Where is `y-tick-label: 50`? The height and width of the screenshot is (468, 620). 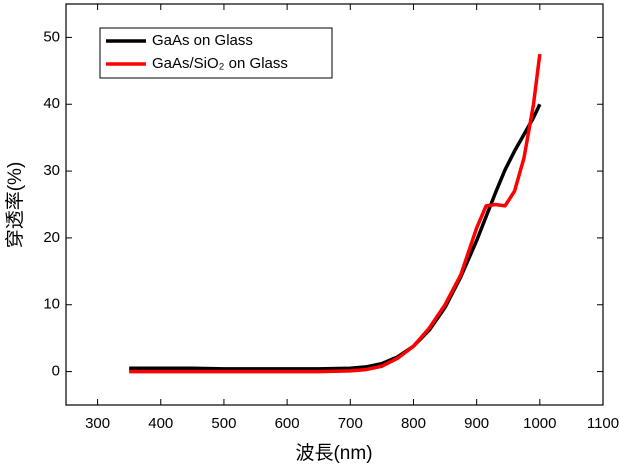
y-tick-label: 50 is located at coordinates (51, 36).